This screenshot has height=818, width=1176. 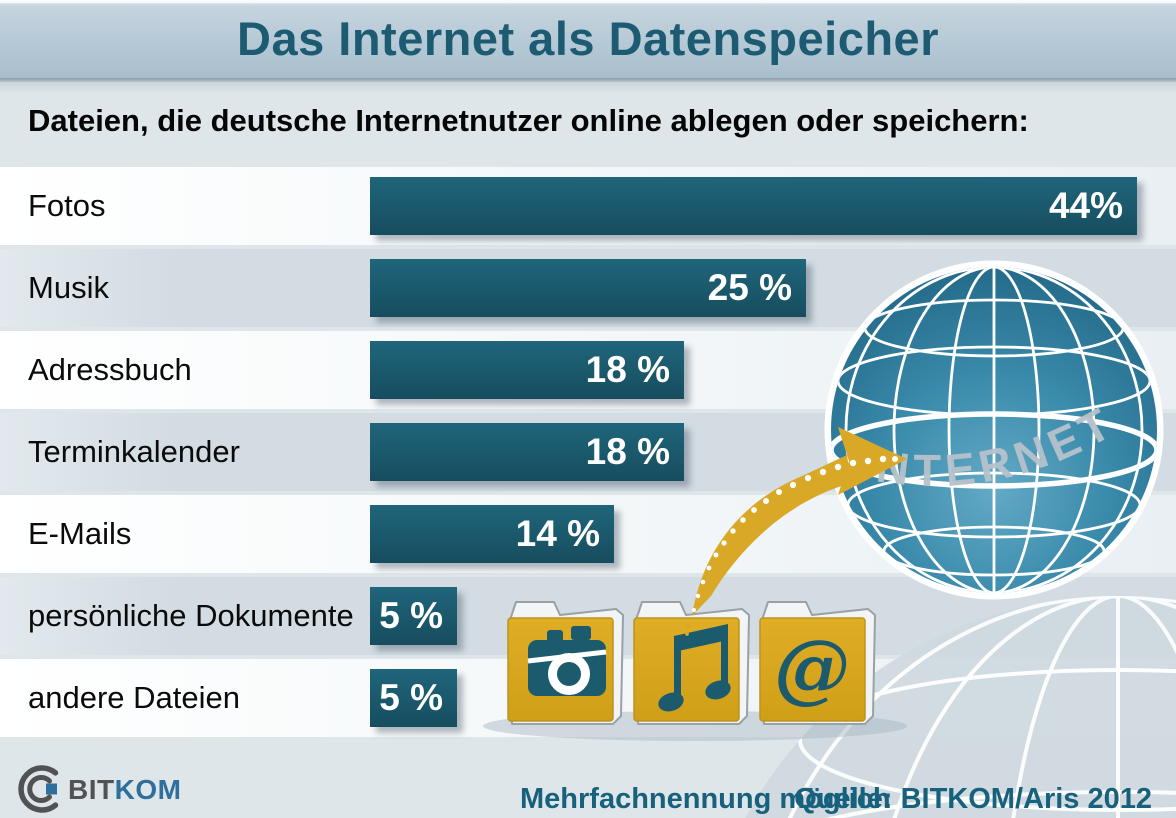 I want to click on row-label: Fotos, so click(x=67, y=205).